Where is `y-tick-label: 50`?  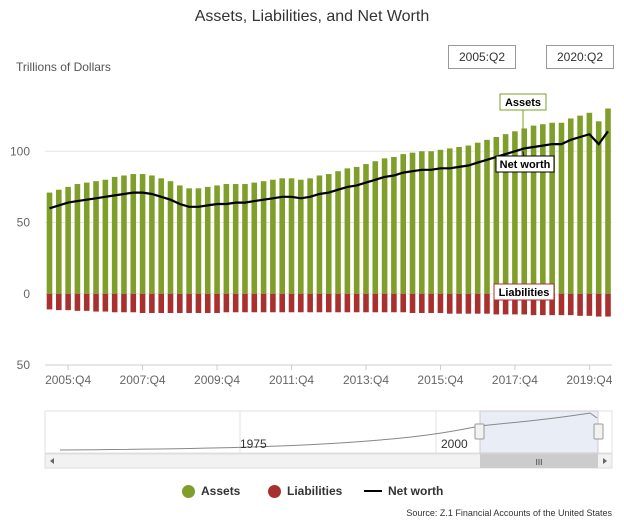 y-tick-label: 50 is located at coordinates (24, 223).